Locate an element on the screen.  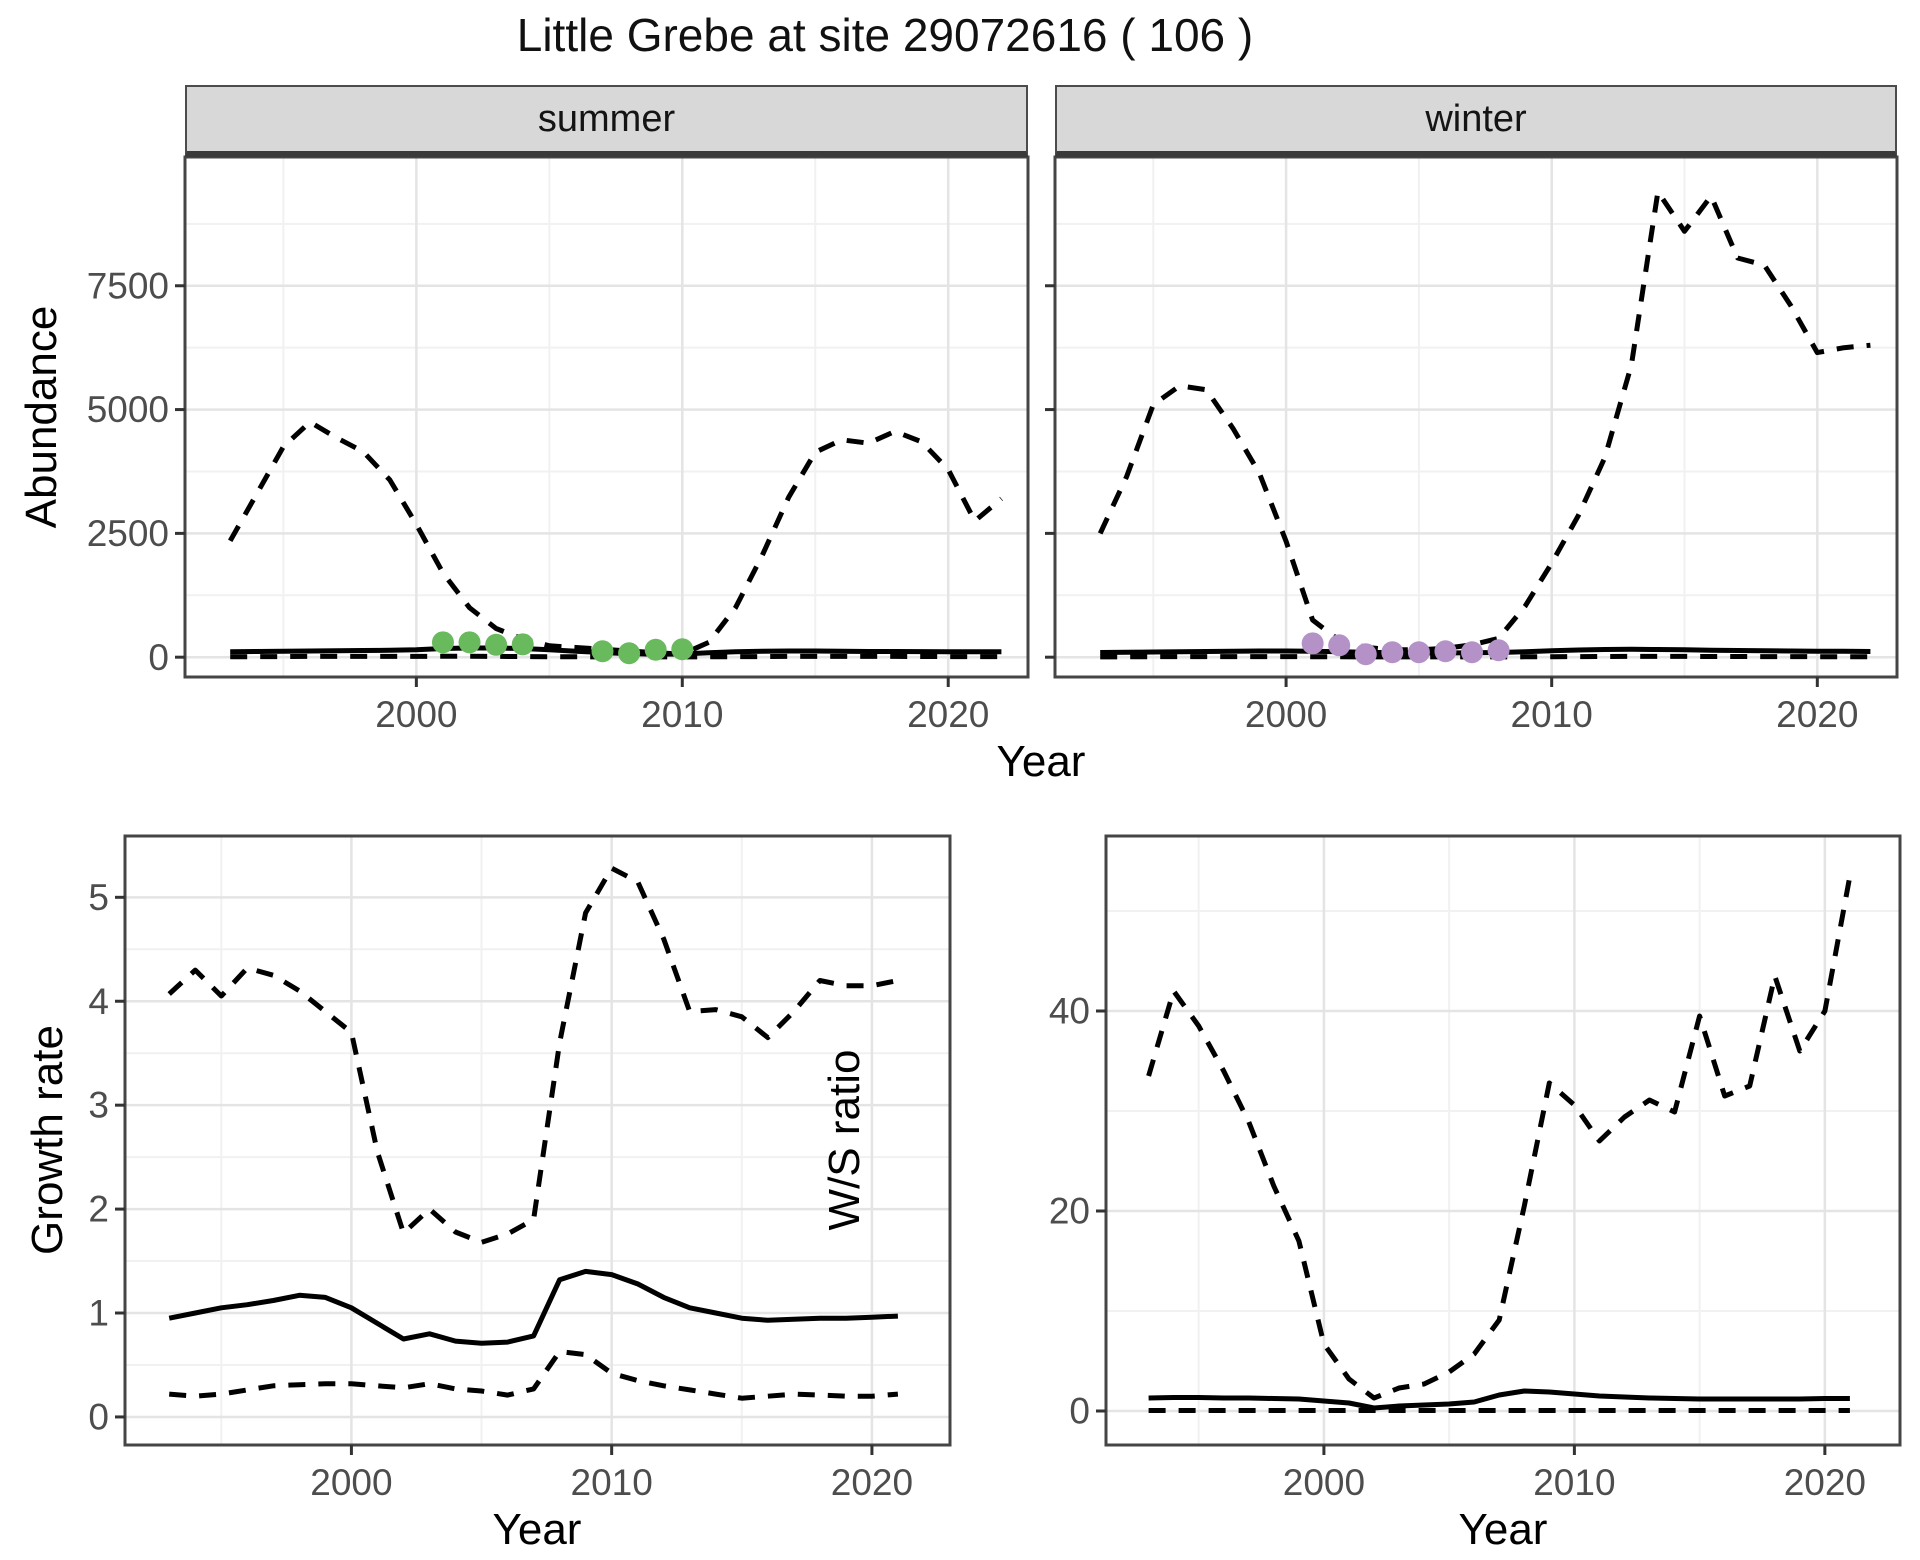
y-tick-label: 4 is located at coordinates (98, 1001).